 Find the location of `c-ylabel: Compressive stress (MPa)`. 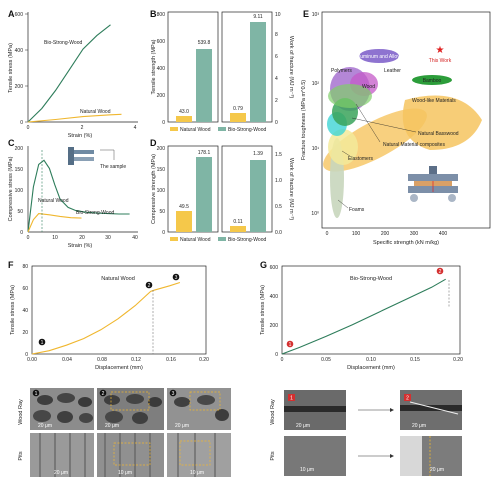

c-ylabel: Compressive stress (MPa) is located at coordinates (11, 188).